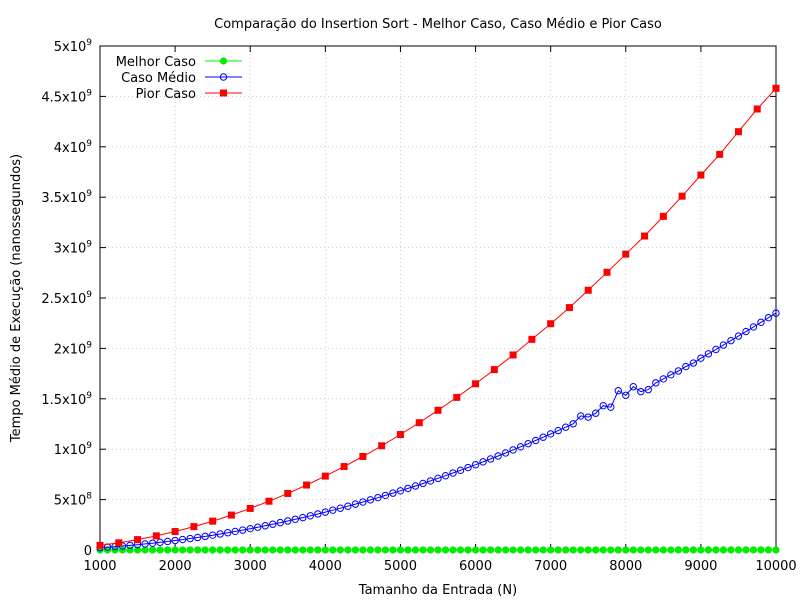 This screenshot has height=600, width=800. Describe the element at coordinates (99, 566) in the screenshot. I see `x-tick-label: 1000` at that location.